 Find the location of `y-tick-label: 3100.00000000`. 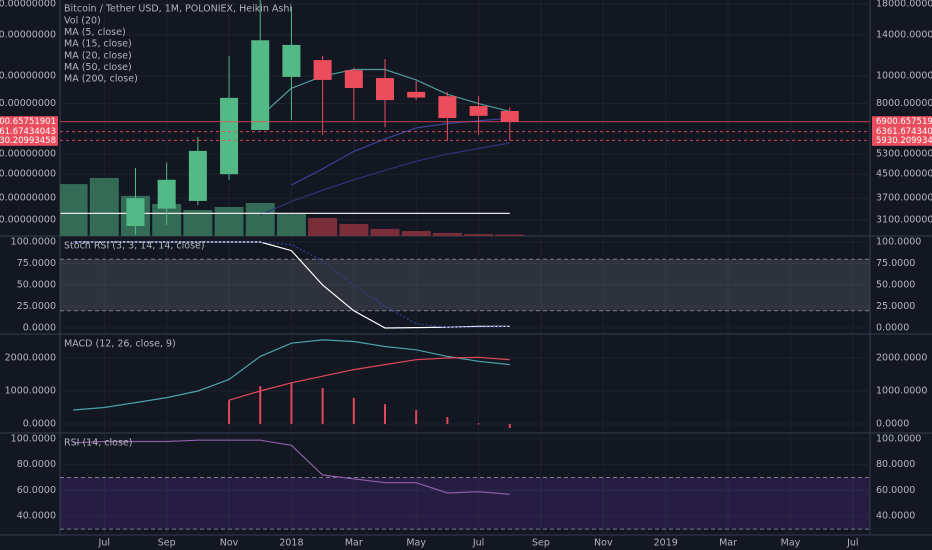

y-tick-label: 3100.00000000 is located at coordinates (904, 219).